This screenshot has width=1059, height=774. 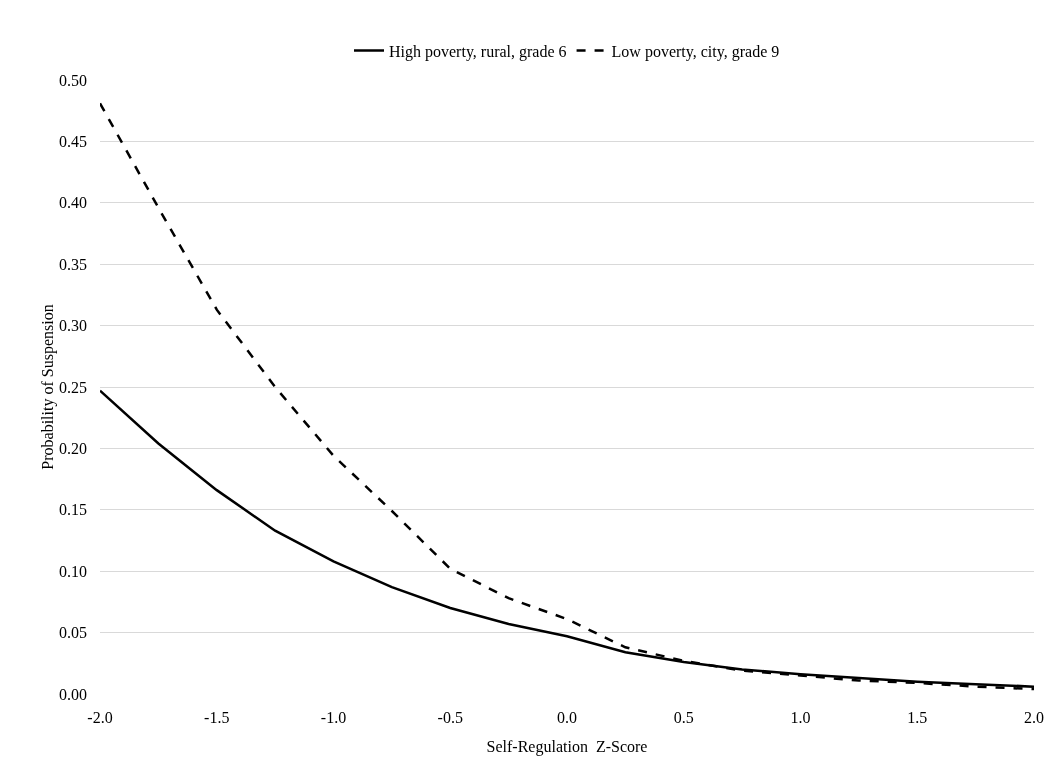 I want to click on y-tick-label: 0.35, so click(x=73, y=264).